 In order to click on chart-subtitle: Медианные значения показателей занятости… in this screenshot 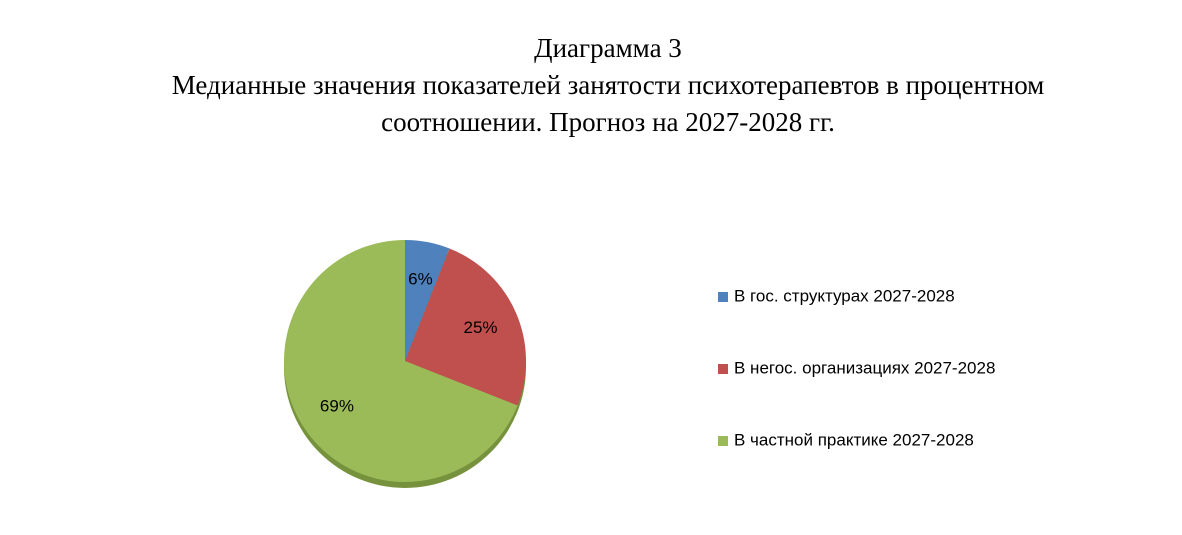, I will do `click(608, 103)`.